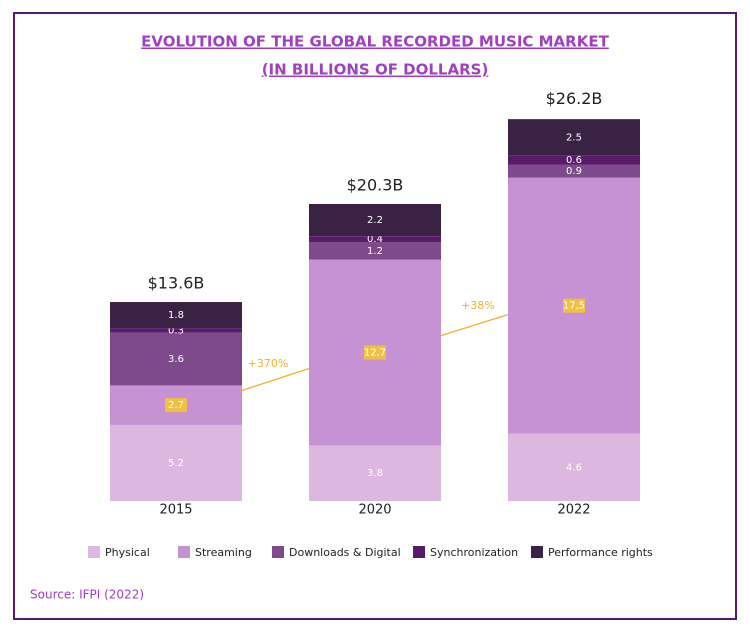 This screenshot has width=750, height=634. What do you see at coordinates (478, 305) in the screenshot?
I see `annotation: +38%` at bounding box center [478, 305].